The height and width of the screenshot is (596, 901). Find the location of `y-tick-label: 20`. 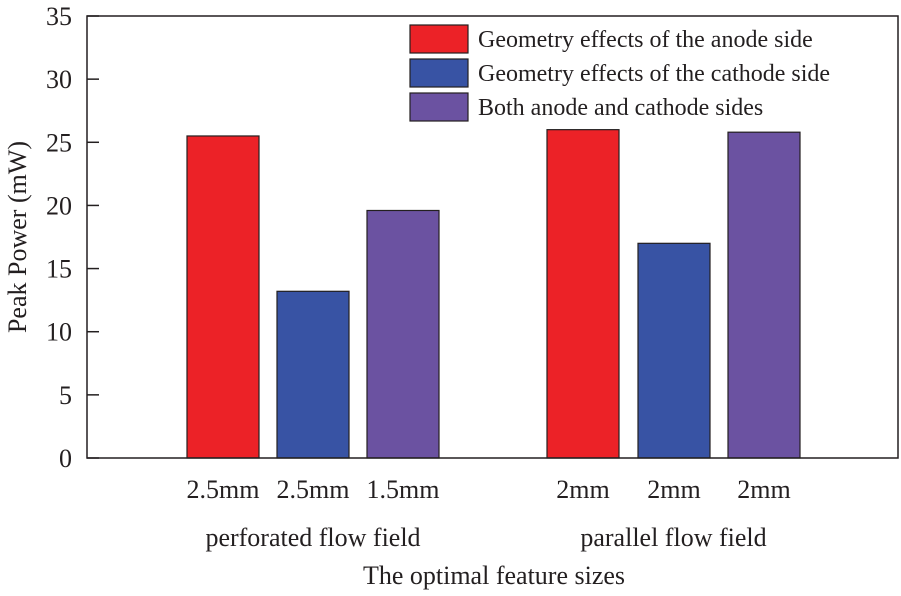

y-tick-label: 20 is located at coordinates (59, 205).